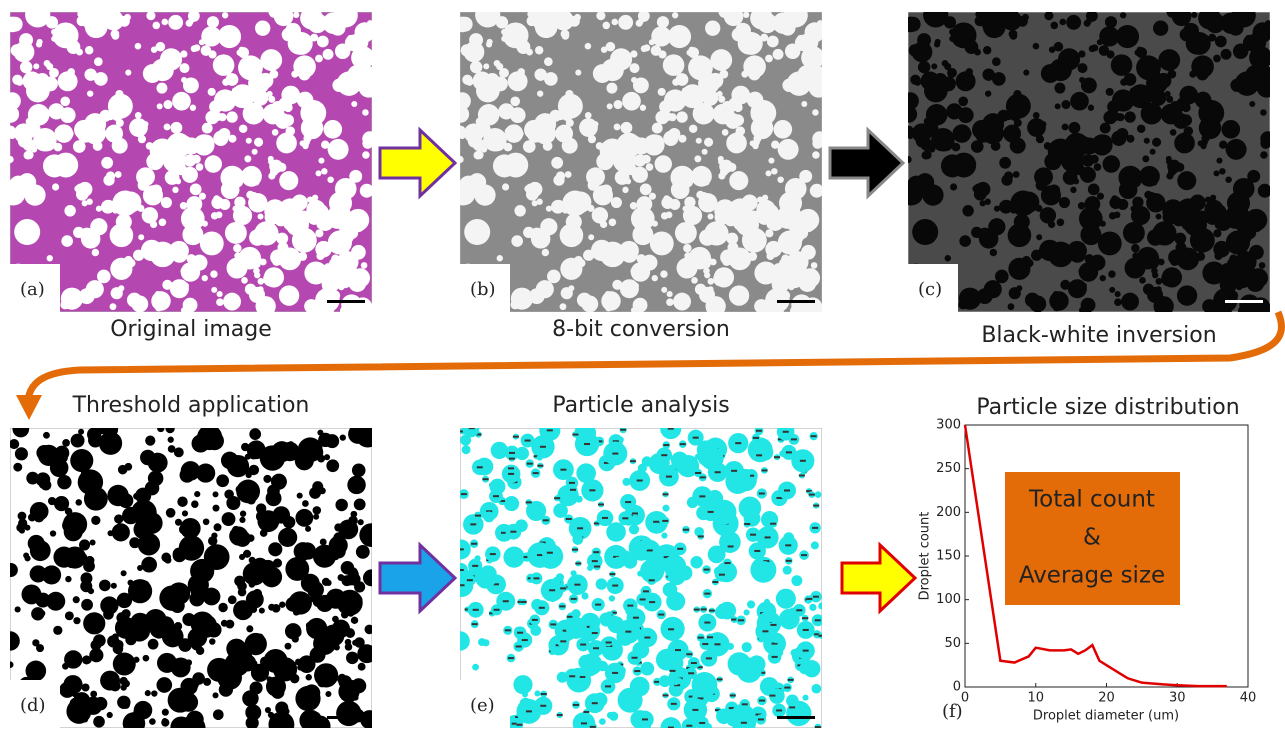 The height and width of the screenshot is (732, 1285). Describe the element at coordinates (1107, 407) in the screenshot. I see `chart-title: Particle size distribution` at that location.